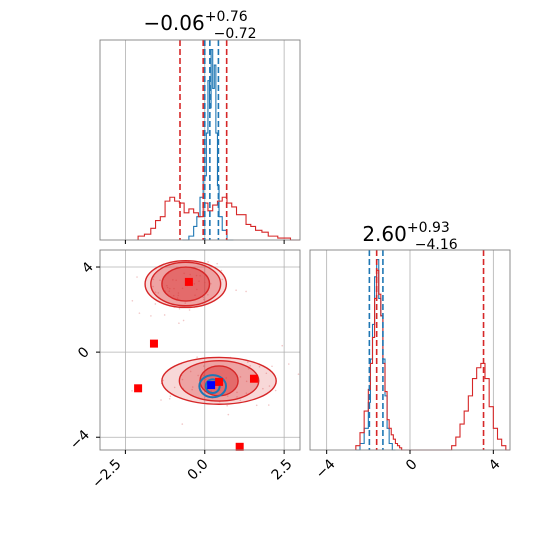 This screenshot has height=550, width=550. What do you see at coordinates (198, 469) in the screenshot?
I see `x-tick-label-0-0: 0.0` at bounding box center [198, 469].